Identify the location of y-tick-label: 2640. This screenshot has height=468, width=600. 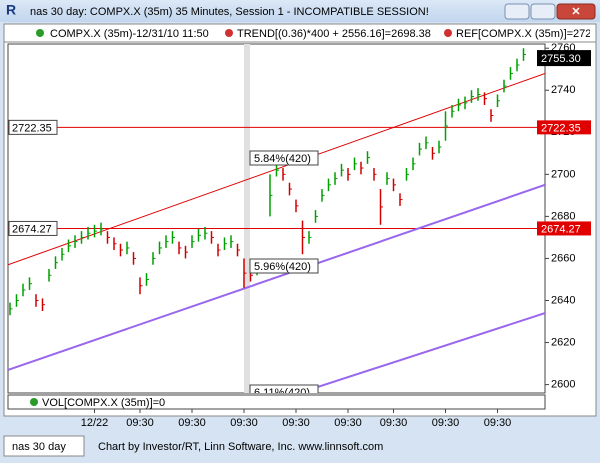
(563, 300).